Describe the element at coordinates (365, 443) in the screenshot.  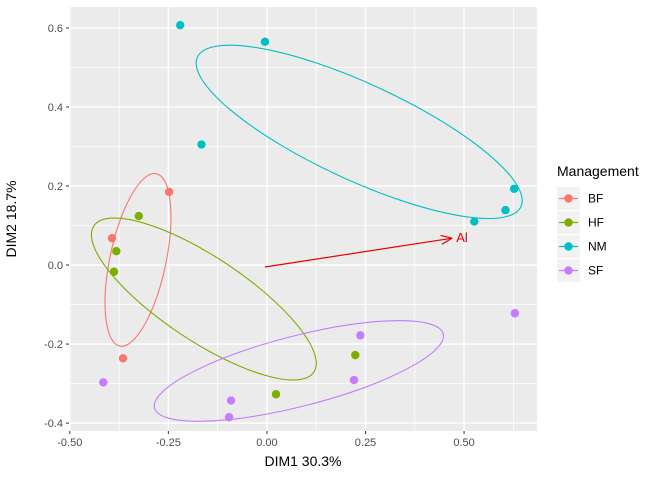
I see `x-tick-label: 0.25` at that location.